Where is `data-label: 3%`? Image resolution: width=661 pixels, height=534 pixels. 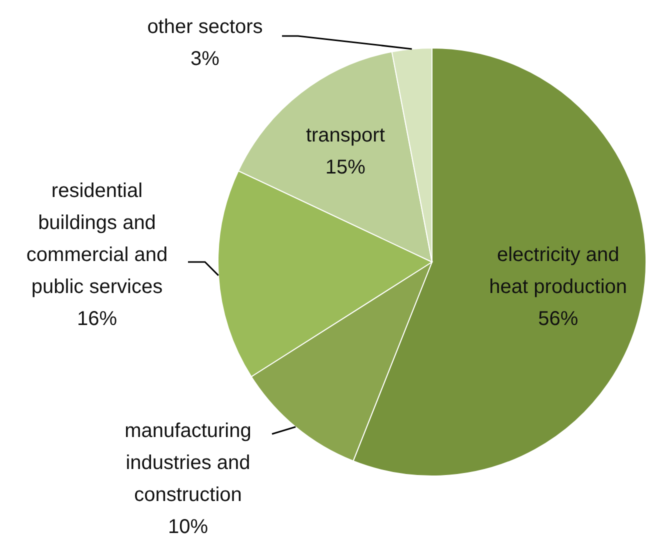
data-label: 3% is located at coordinates (205, 59).